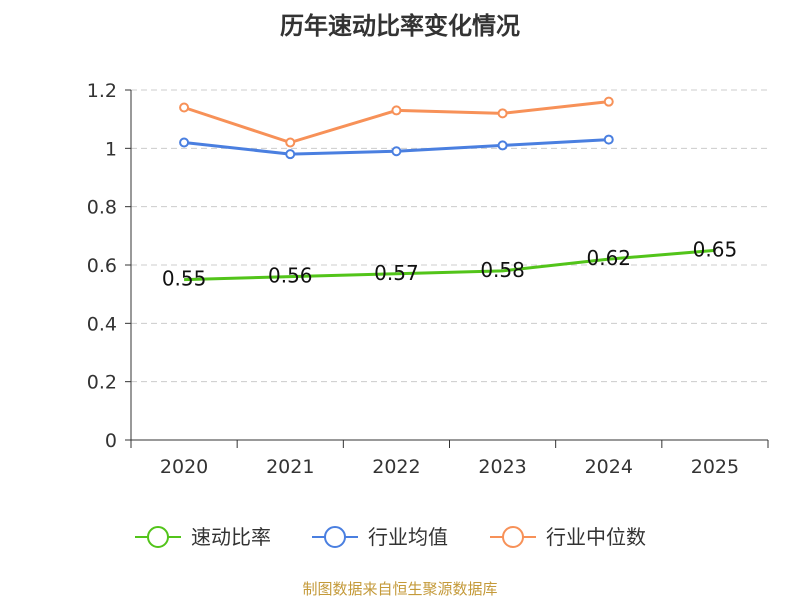 This screenshot has height=600, width=800. What do you see at coordinates (111, 149) in the screenshot?
I see `y-tick-label: 1` at bounding box center [111, 149].